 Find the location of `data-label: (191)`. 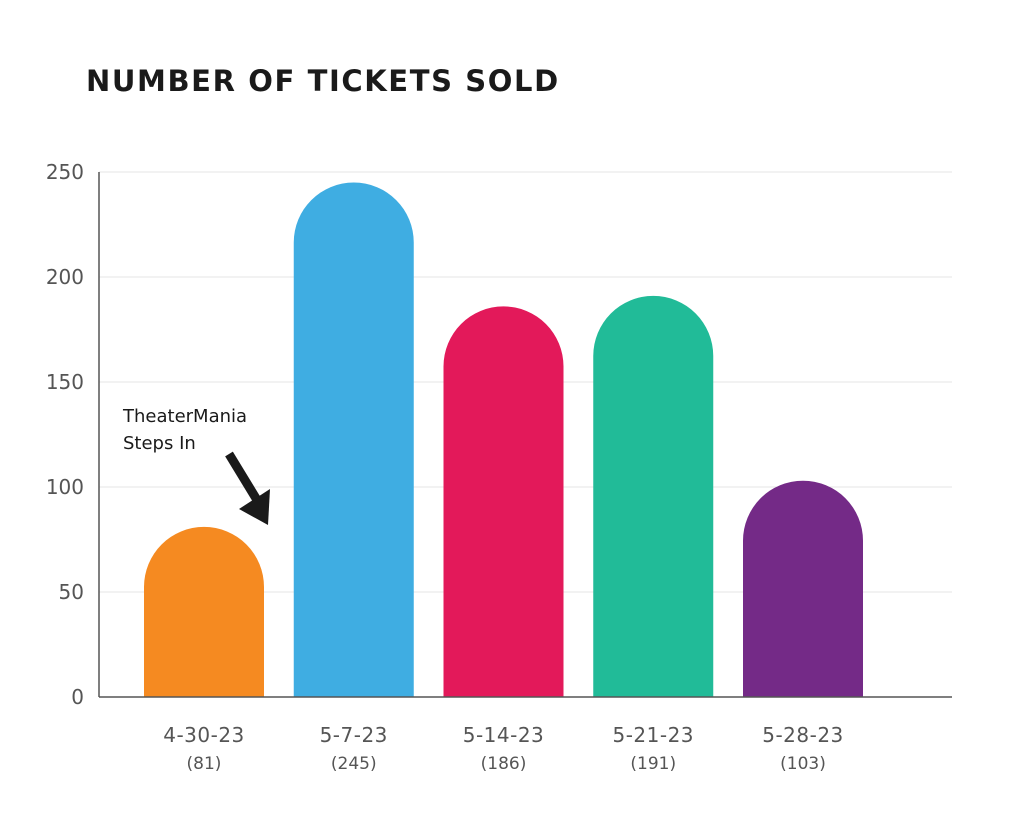

data-label: (191) is located at coordinates (653, 764).